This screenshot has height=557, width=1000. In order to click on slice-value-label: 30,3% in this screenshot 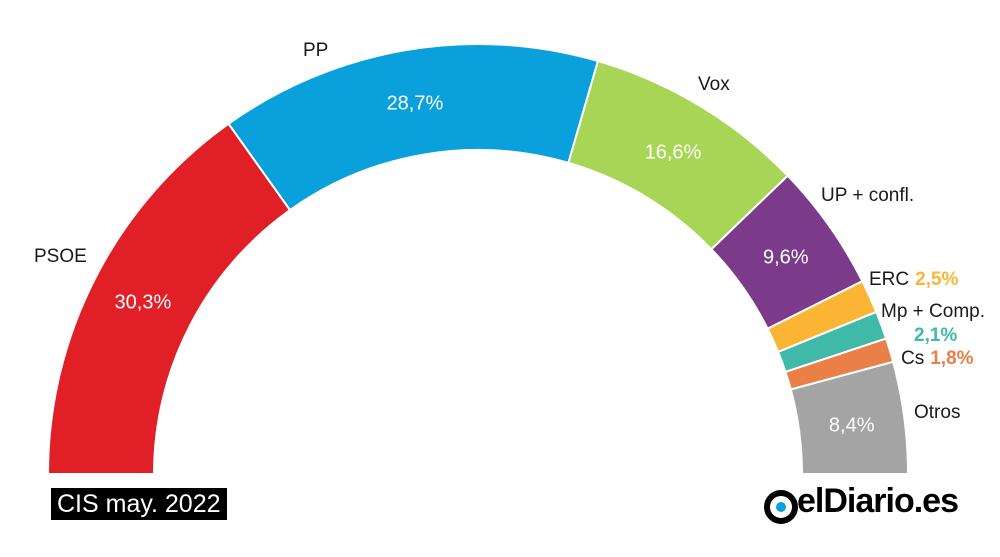, I will do `click(143, 302)`.